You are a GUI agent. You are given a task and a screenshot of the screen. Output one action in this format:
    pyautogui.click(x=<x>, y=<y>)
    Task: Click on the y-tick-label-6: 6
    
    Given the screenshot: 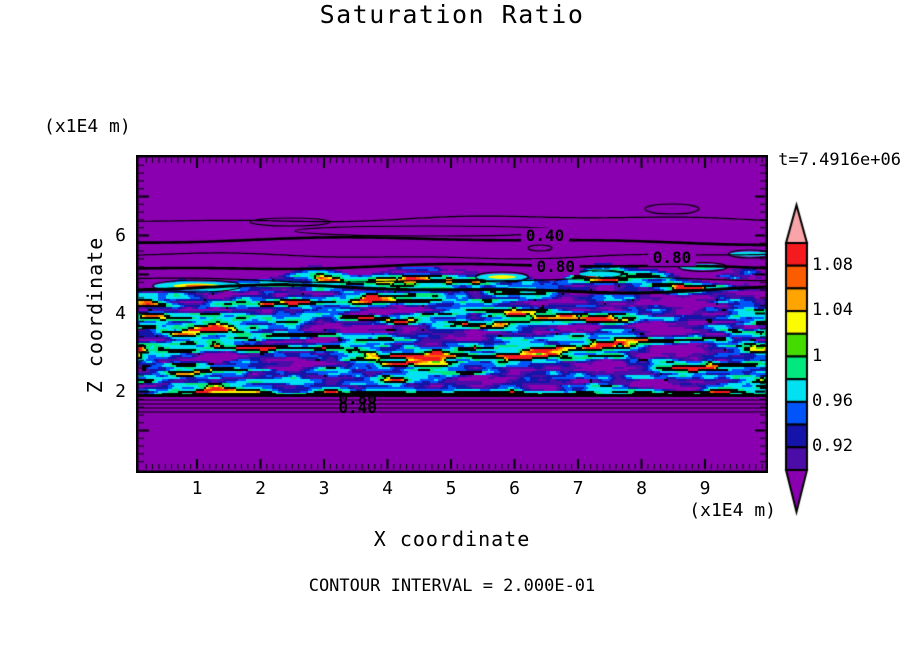 What is the action you would take?
    pyautogui.click(x=120, y=235)
    